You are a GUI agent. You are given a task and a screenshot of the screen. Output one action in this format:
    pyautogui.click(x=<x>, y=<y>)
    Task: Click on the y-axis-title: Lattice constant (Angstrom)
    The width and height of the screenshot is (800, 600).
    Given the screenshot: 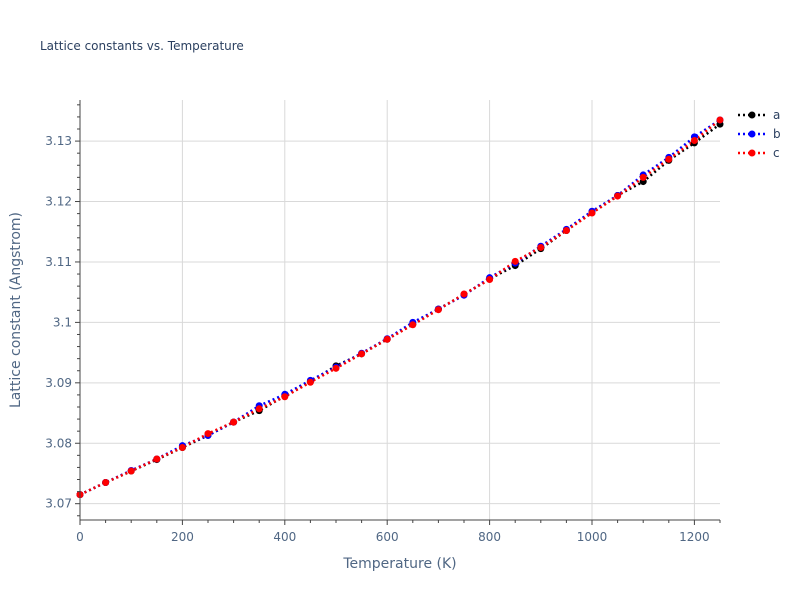 What is the action you would take?
    pyautogui.click(x=16, y=310)
    